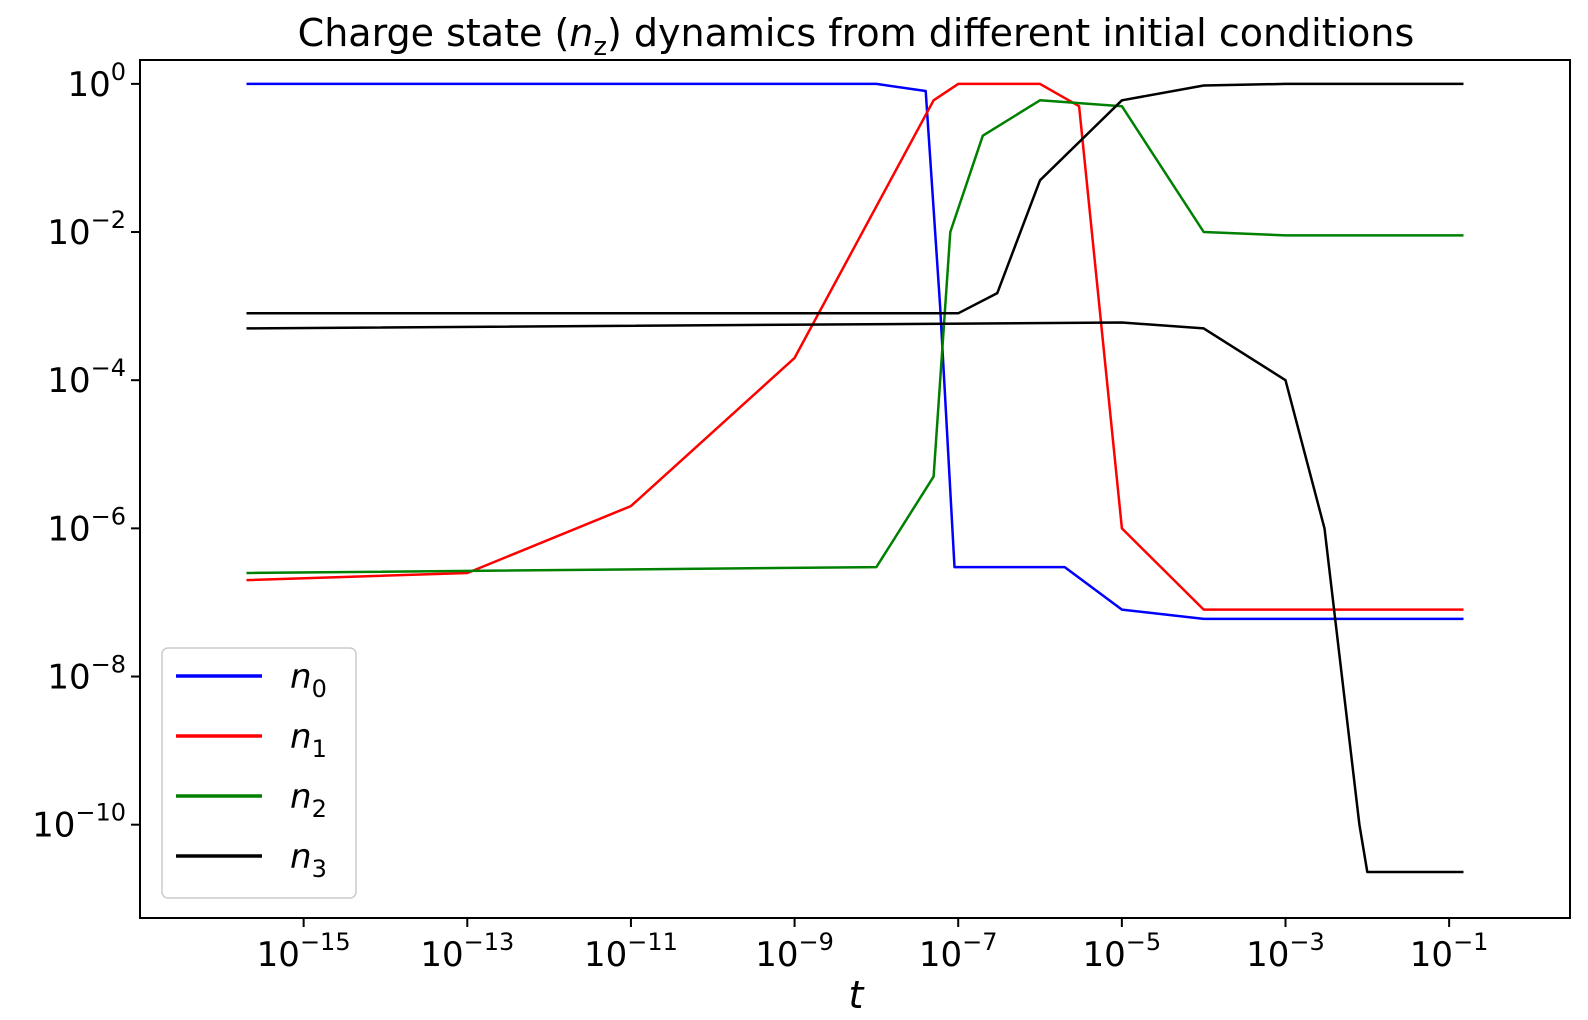 The width and height of the screenshot is (1588, 1020). What do you see at coordinates (1122, 951) in the screenshot?
I see `x-tick-label: 10⁻⁵` at bounding box center [1122, 951].